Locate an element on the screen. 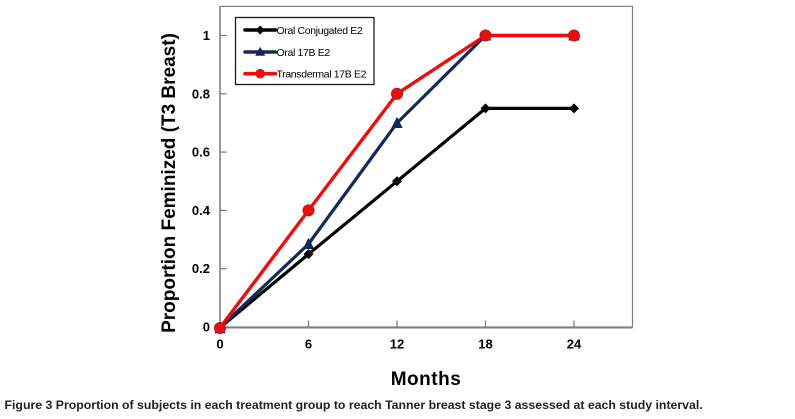 The image size is (795, 419). svg-text: 12 is located at coordinates (397, 344).